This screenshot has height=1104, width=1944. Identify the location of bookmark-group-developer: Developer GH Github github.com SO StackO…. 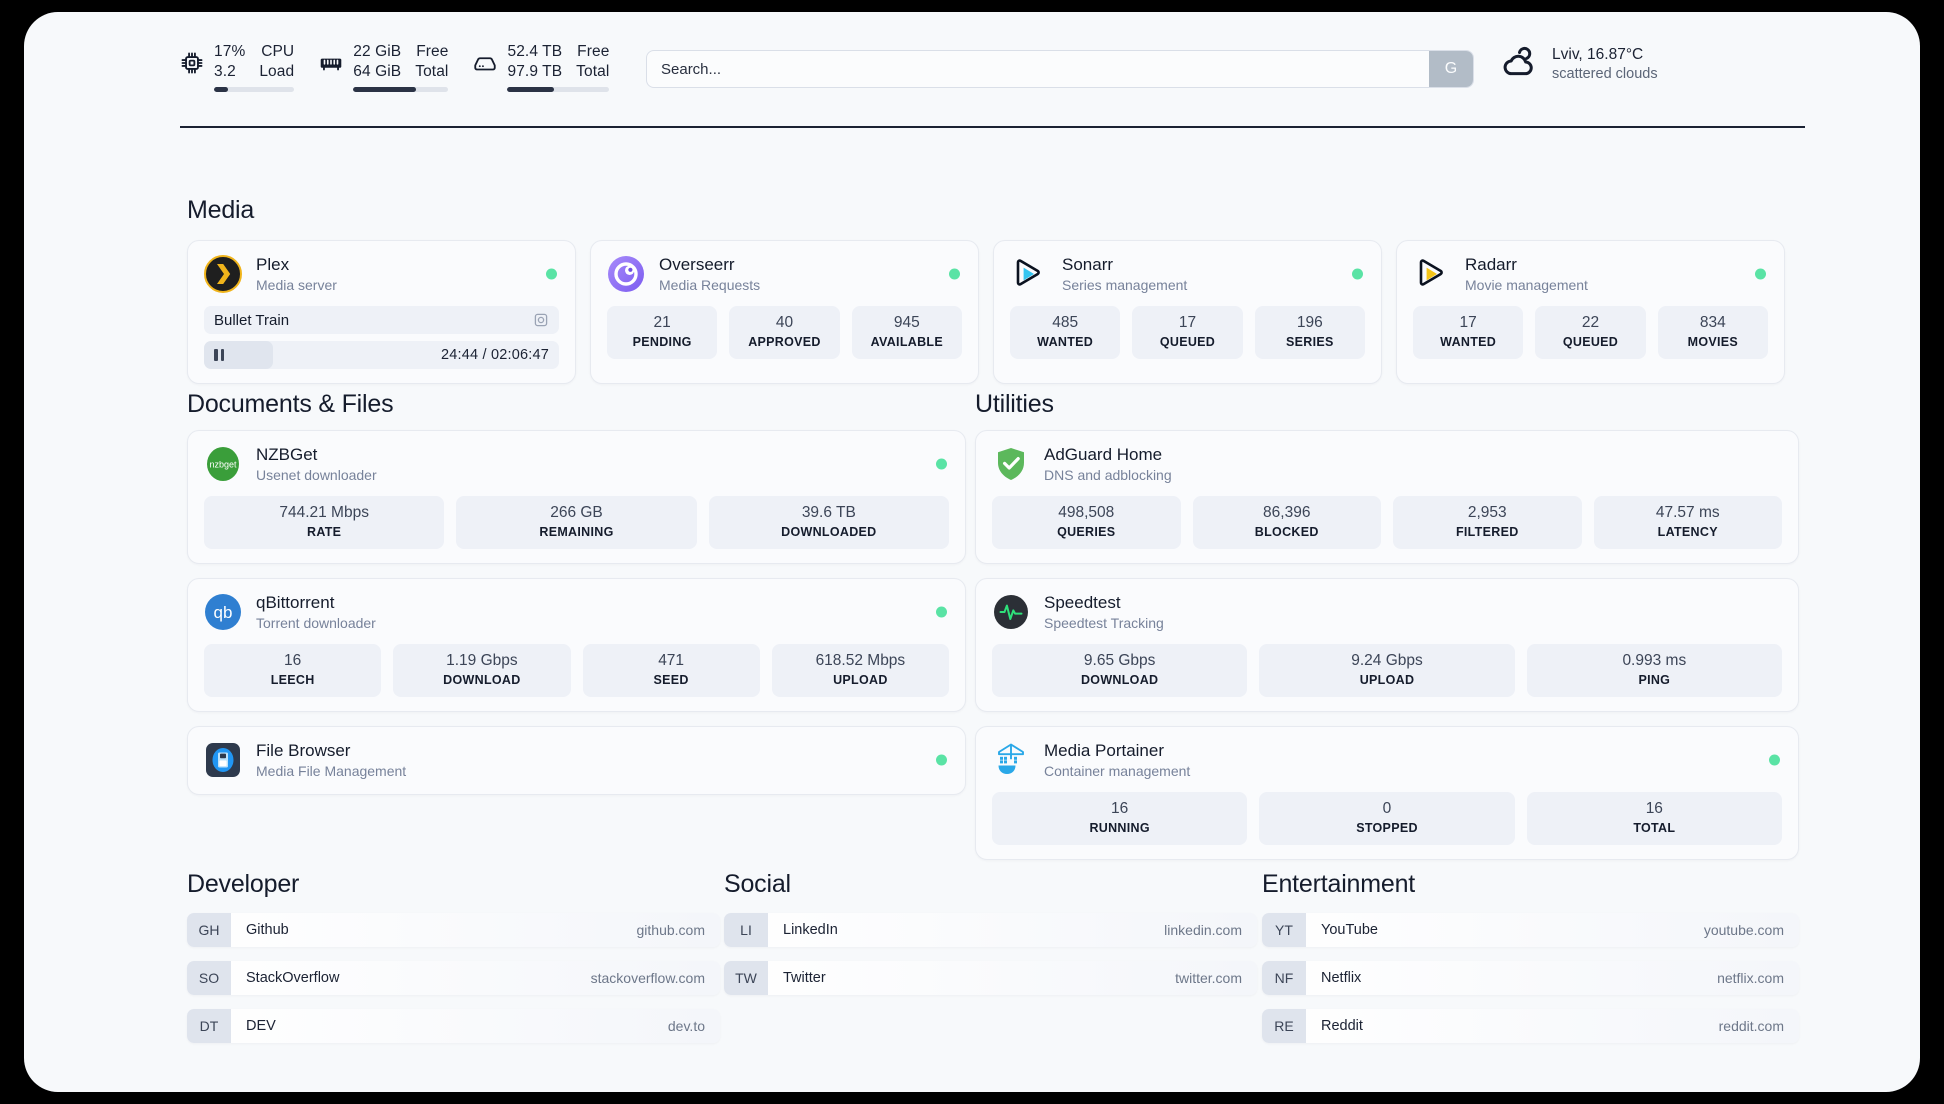
(453, 963).